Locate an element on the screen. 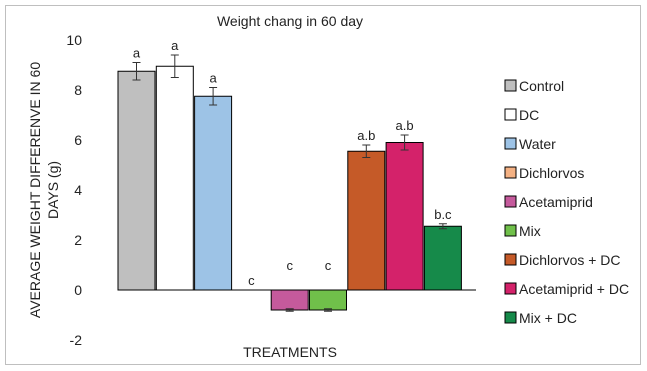 The image size is (647, 371). bar-control is located at coordinates (136, 180).